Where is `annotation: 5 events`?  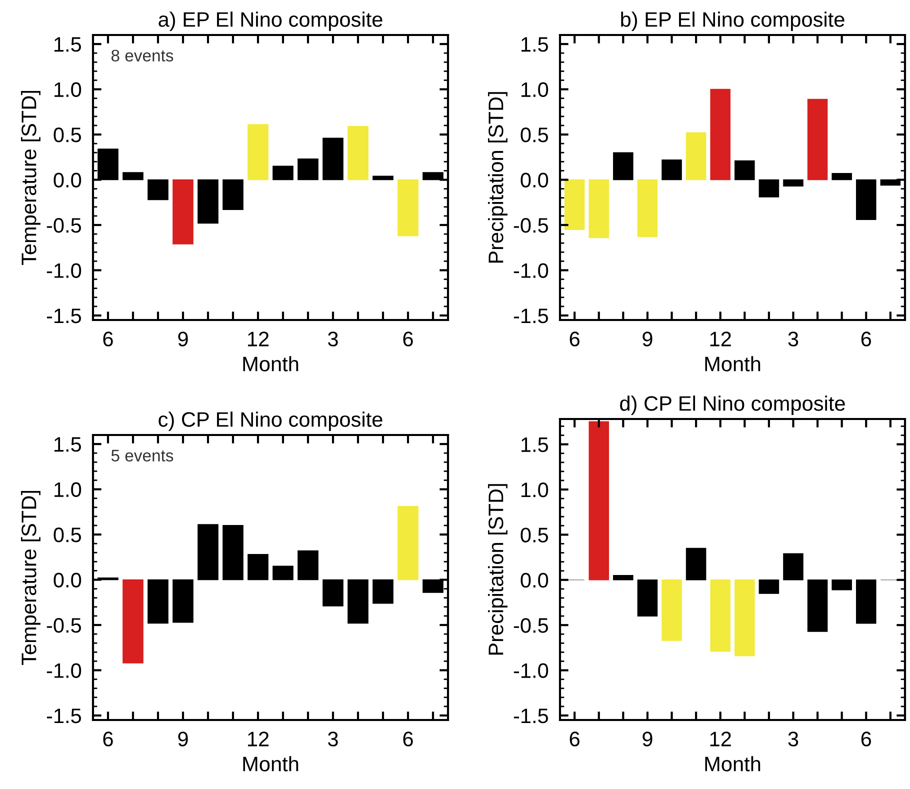 annotation: 5 events is located at coordinates (142, 456).